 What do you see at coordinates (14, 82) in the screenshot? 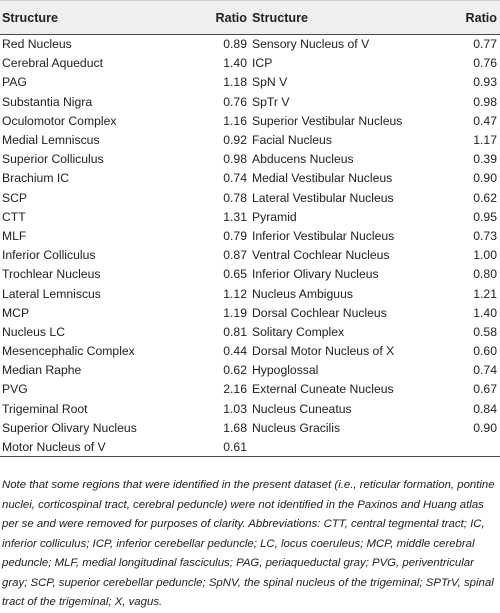
I see `structure-cell: PAG` at bounding box center [14, 82].